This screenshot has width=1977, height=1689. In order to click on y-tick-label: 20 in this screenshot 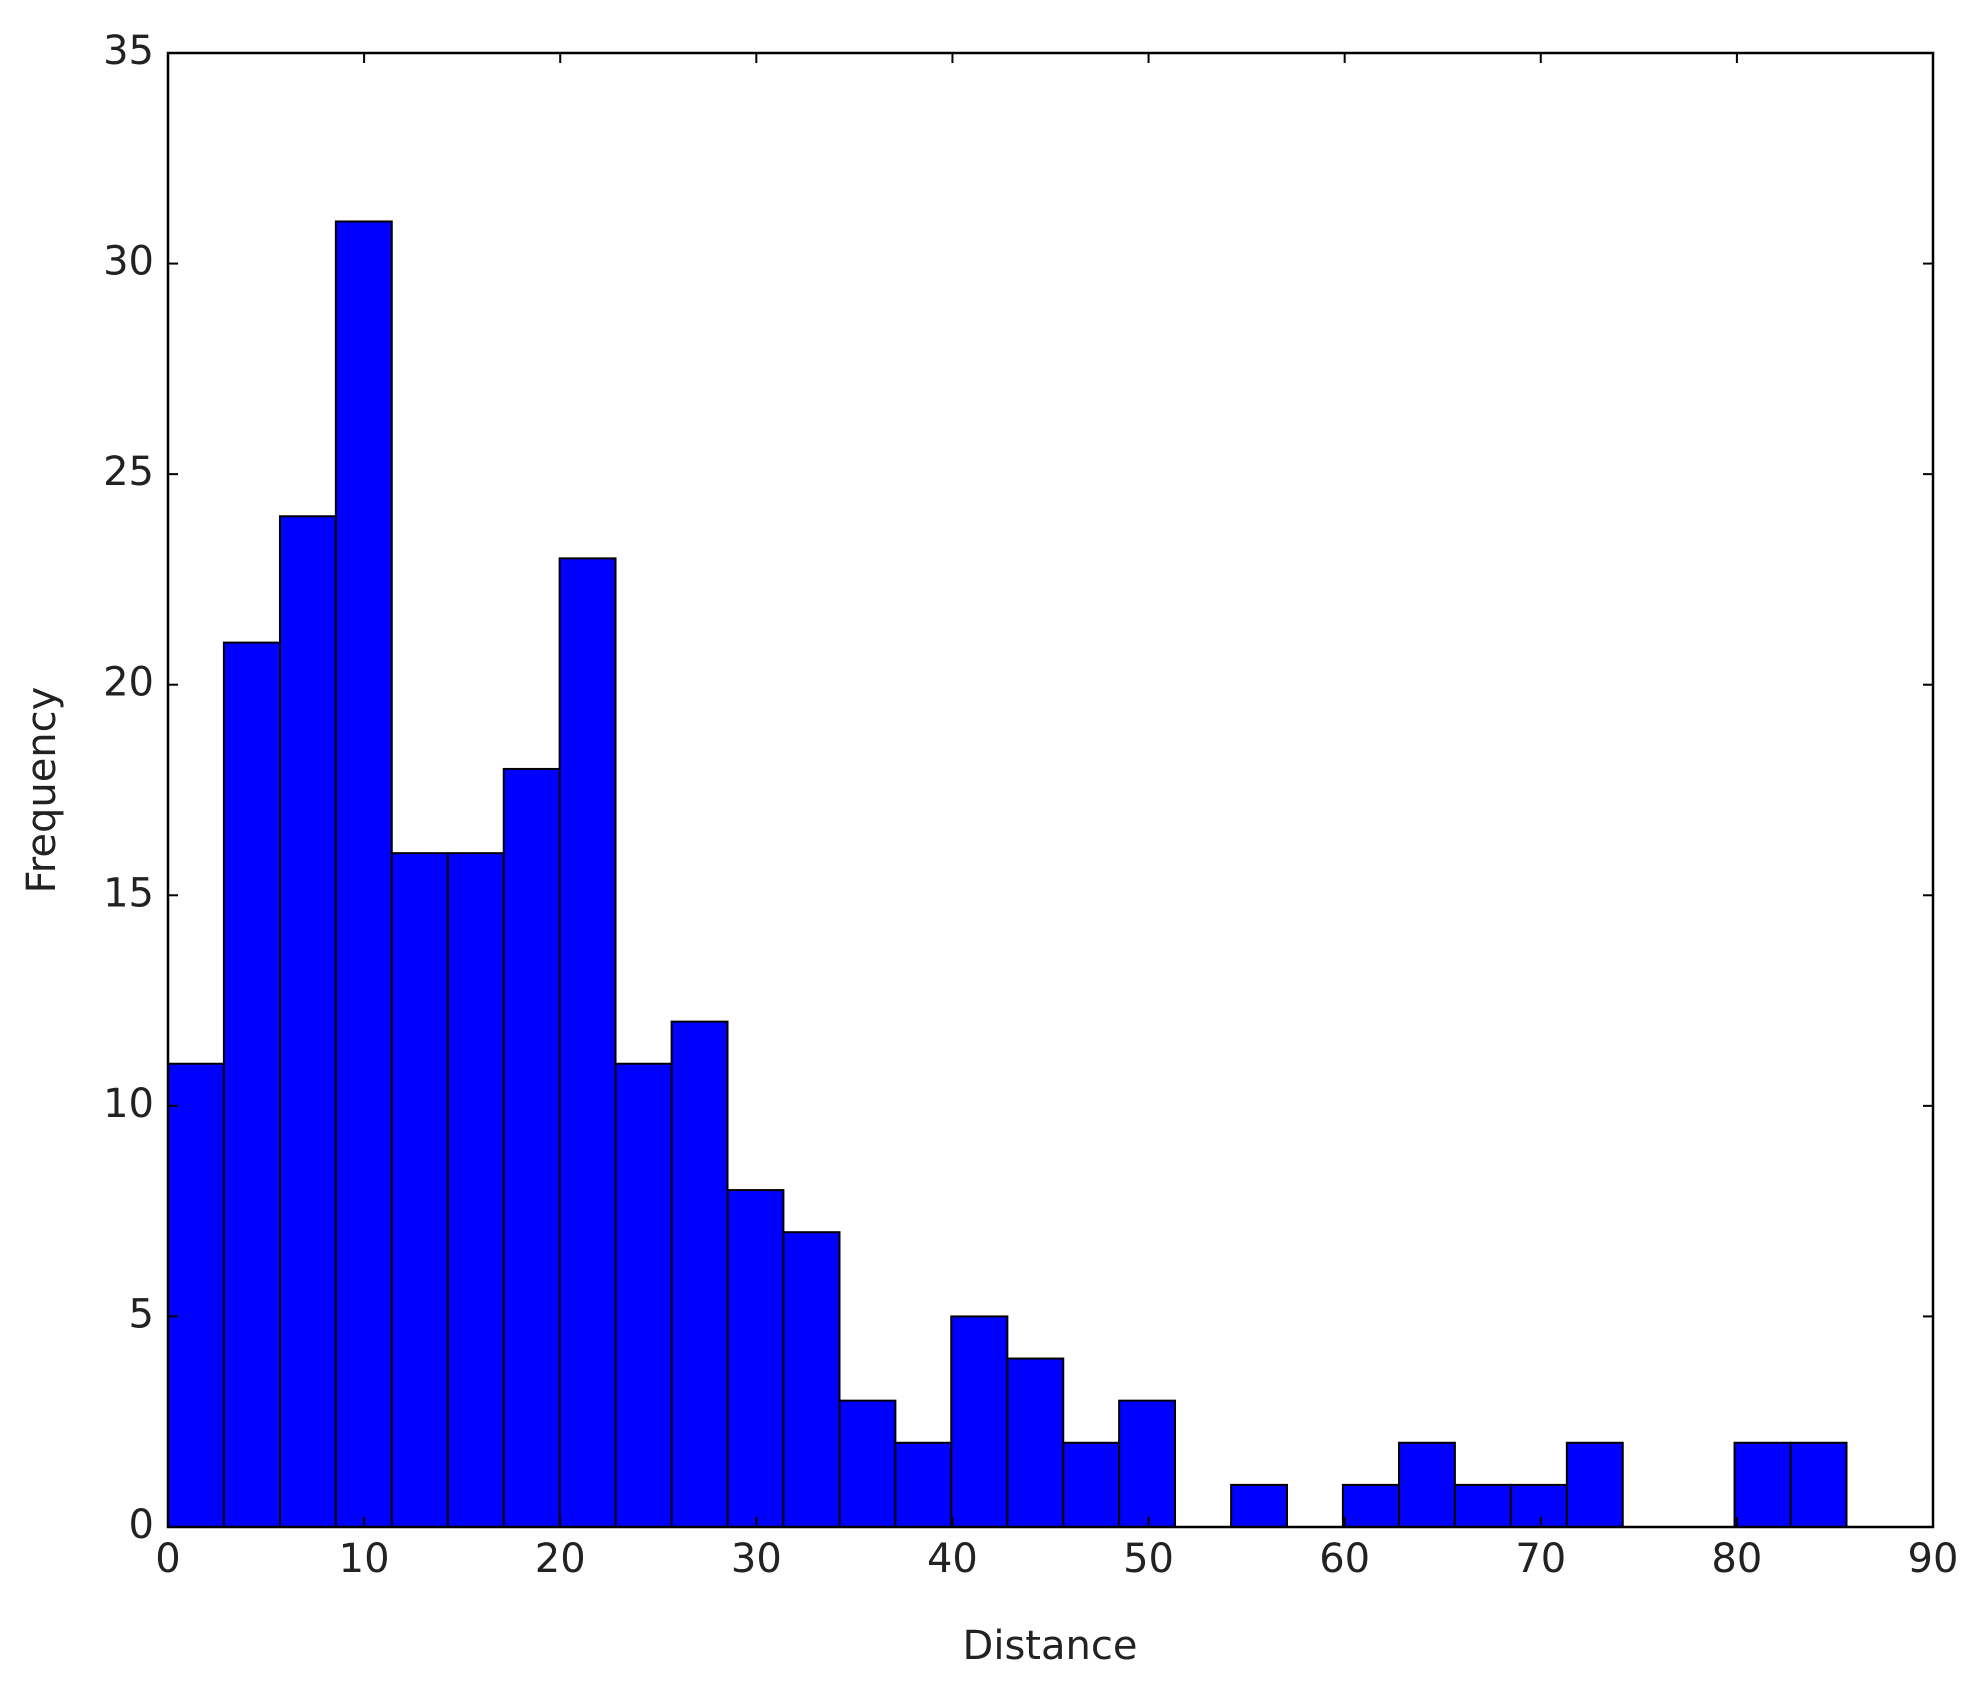, I will do `click(128, 683)`.